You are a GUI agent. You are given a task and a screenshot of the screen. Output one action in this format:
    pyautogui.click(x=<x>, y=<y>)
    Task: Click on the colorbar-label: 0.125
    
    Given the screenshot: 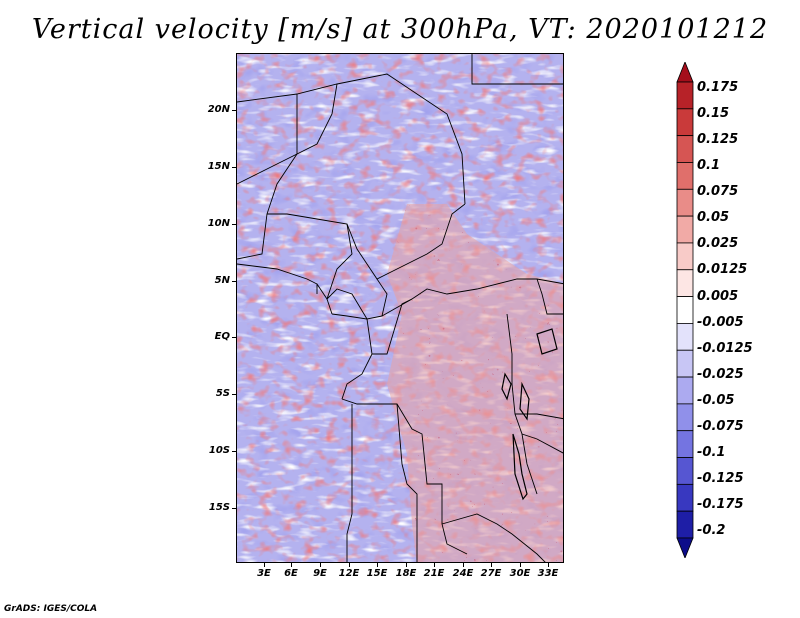 What is the action you would take?
    pyautogui.click(x=718, y=139)
    